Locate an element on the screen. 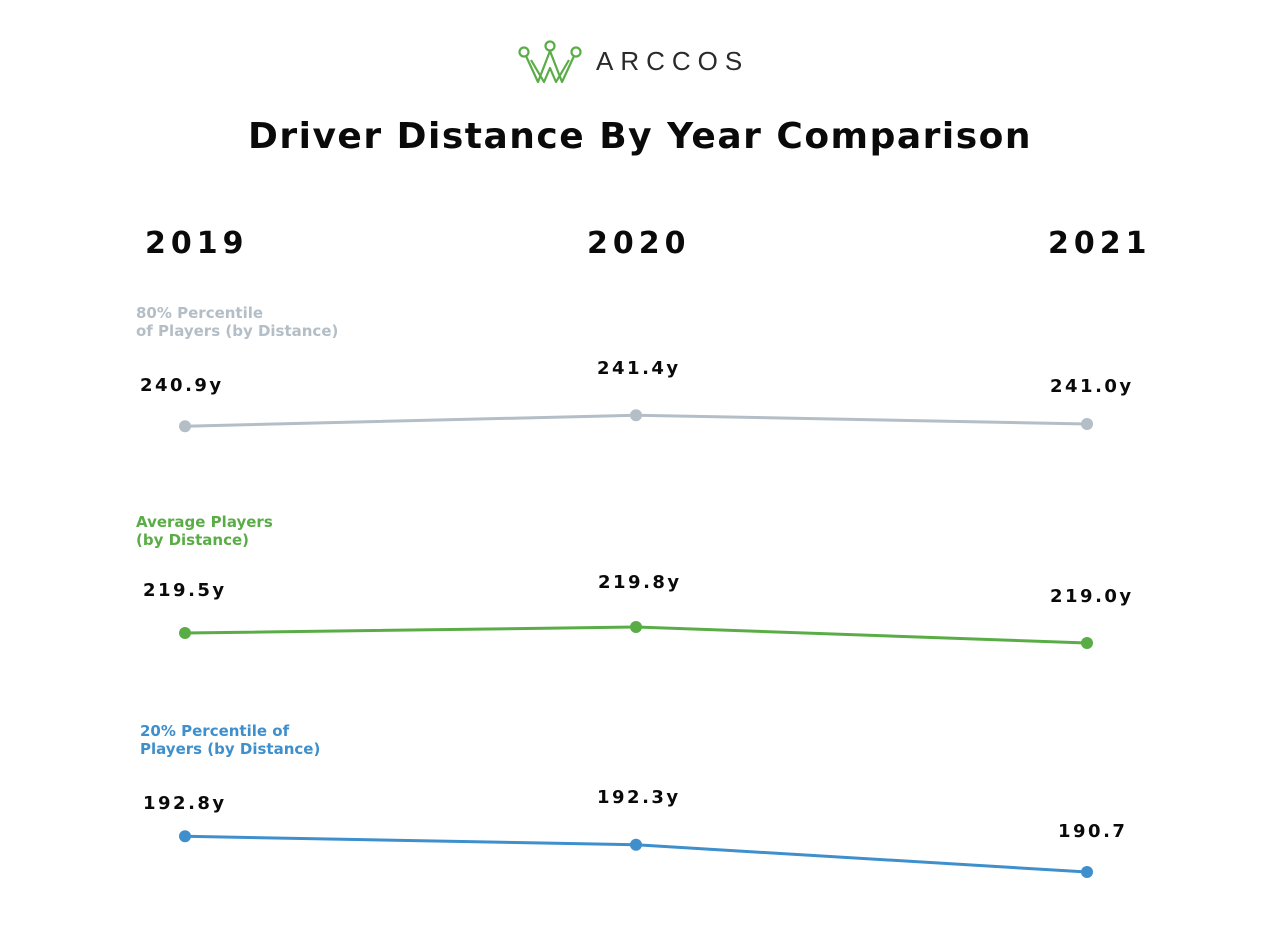 The width and height of the screenshot is (1280, 952). data-label-avg-2021: 219.0y is located at coordinates (1092, 596).